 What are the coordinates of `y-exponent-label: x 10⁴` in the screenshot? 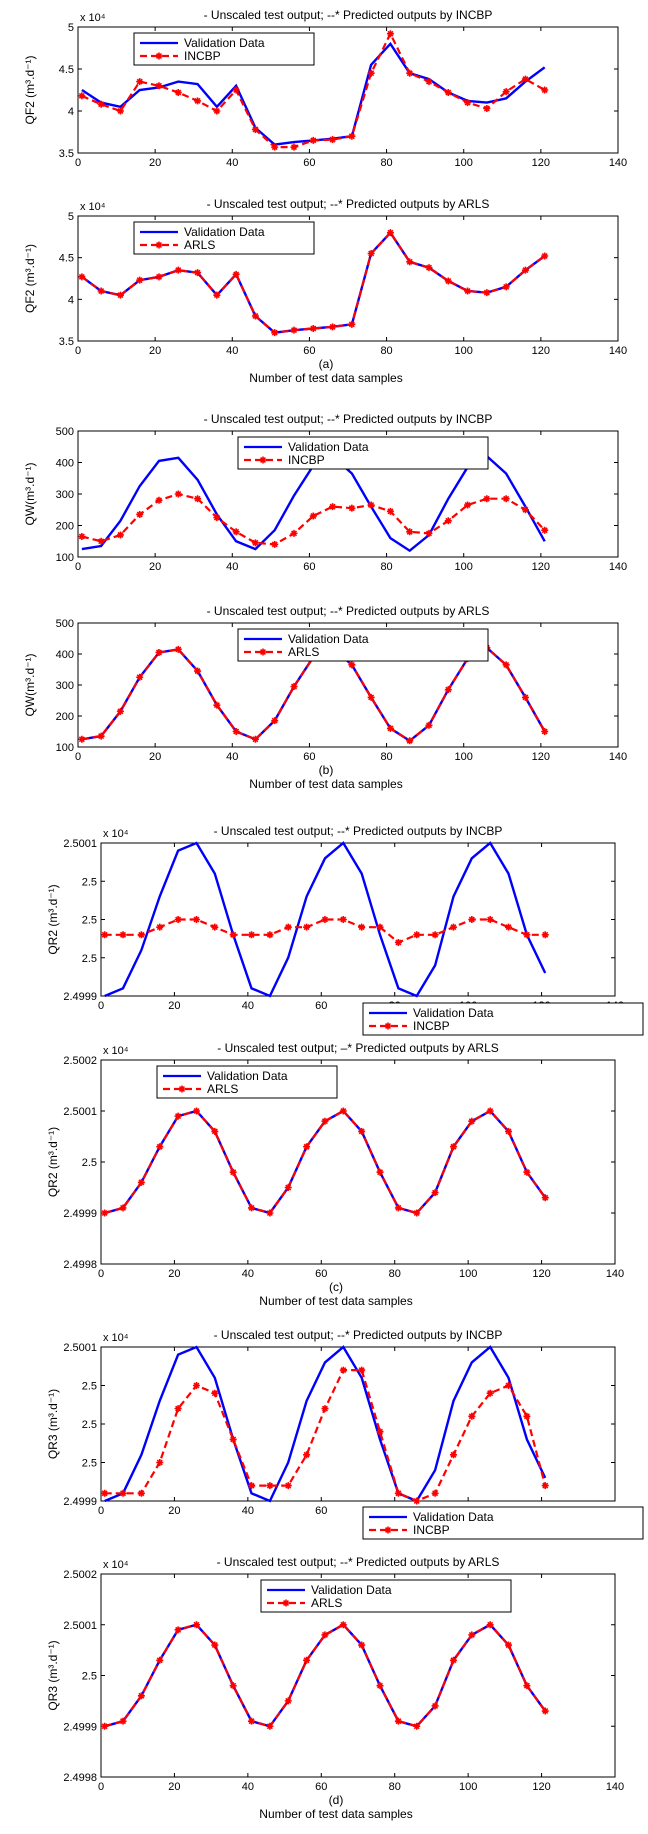 It's located at (93, 18).